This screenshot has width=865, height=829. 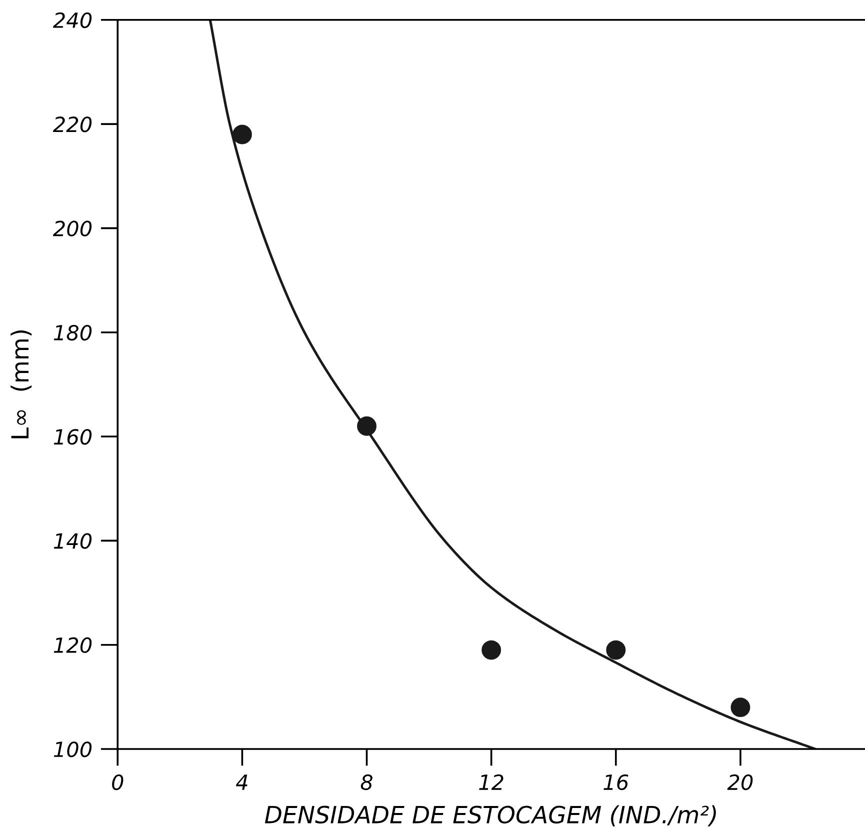 I want to click on y-tick-label: 220, so click(x=72, y=124).